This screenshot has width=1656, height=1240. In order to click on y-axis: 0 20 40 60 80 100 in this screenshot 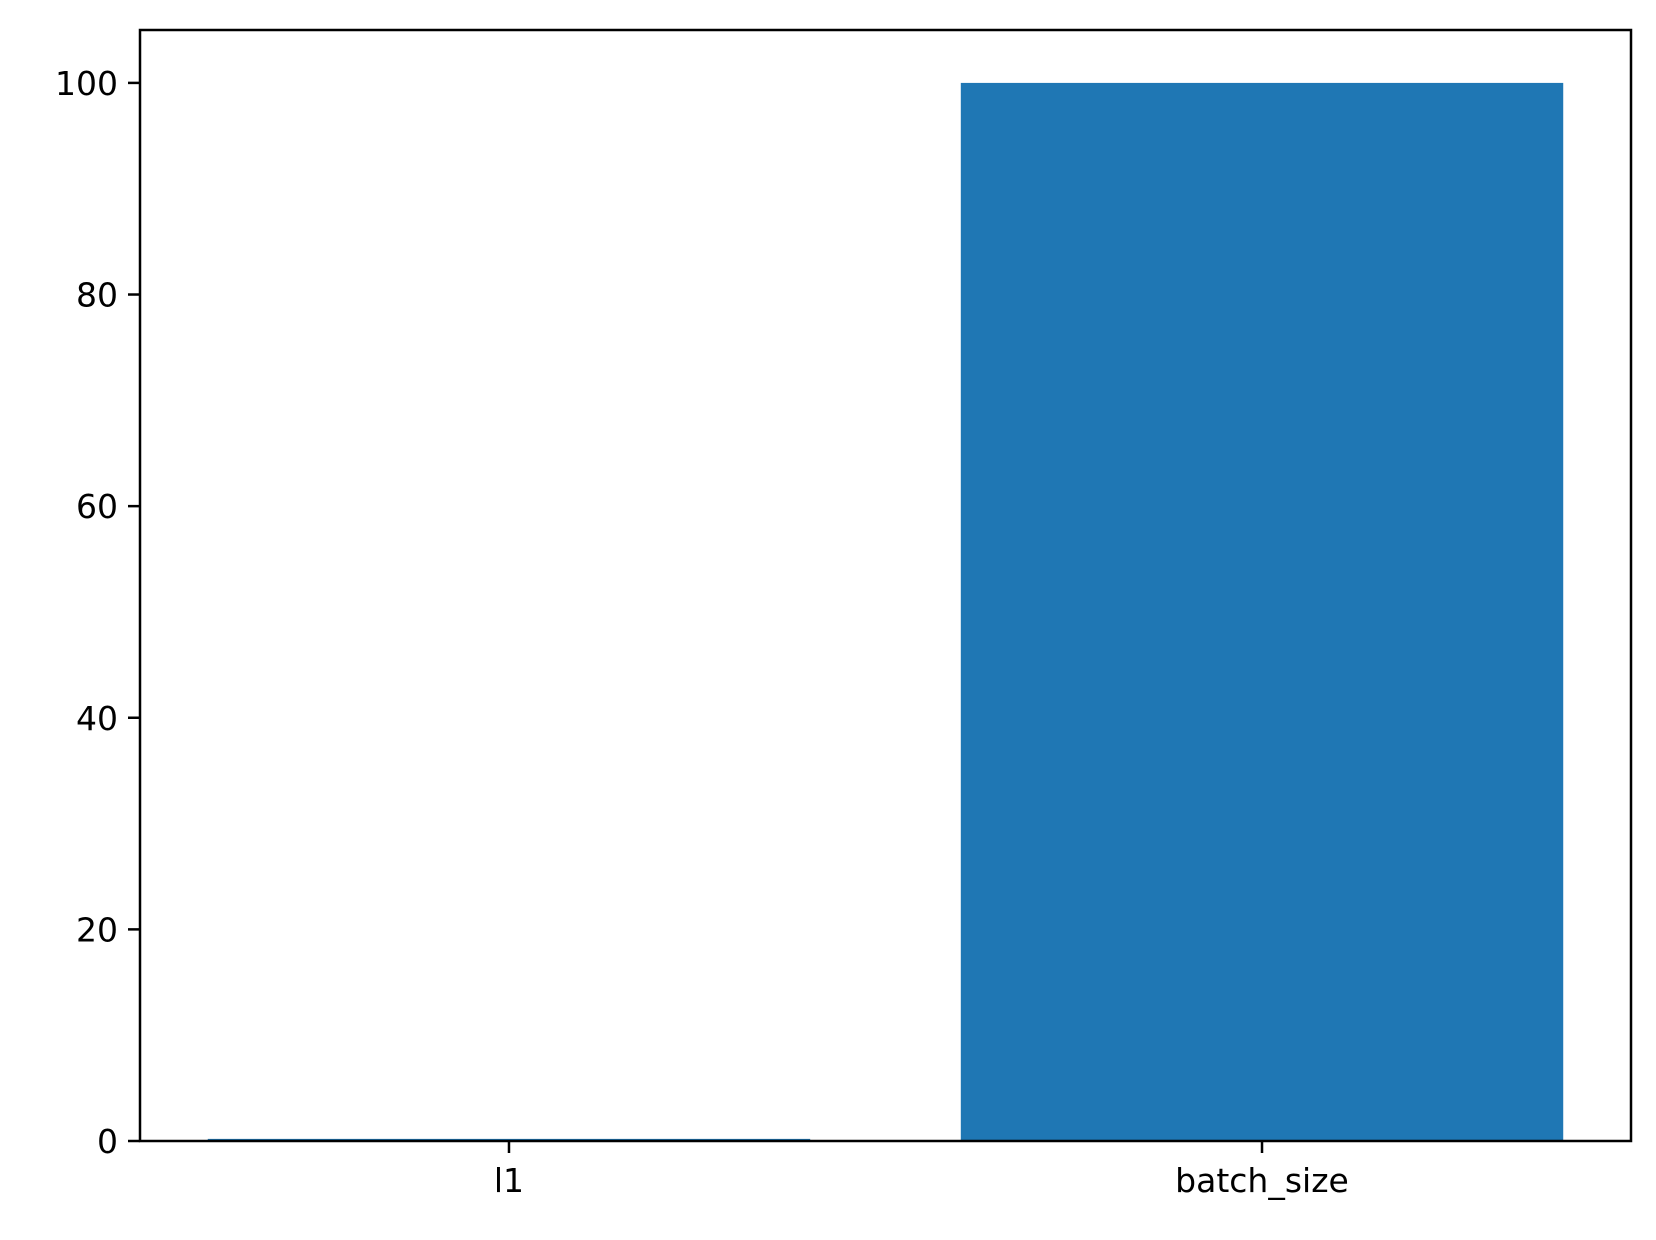, I will do `click(97, 612)`.